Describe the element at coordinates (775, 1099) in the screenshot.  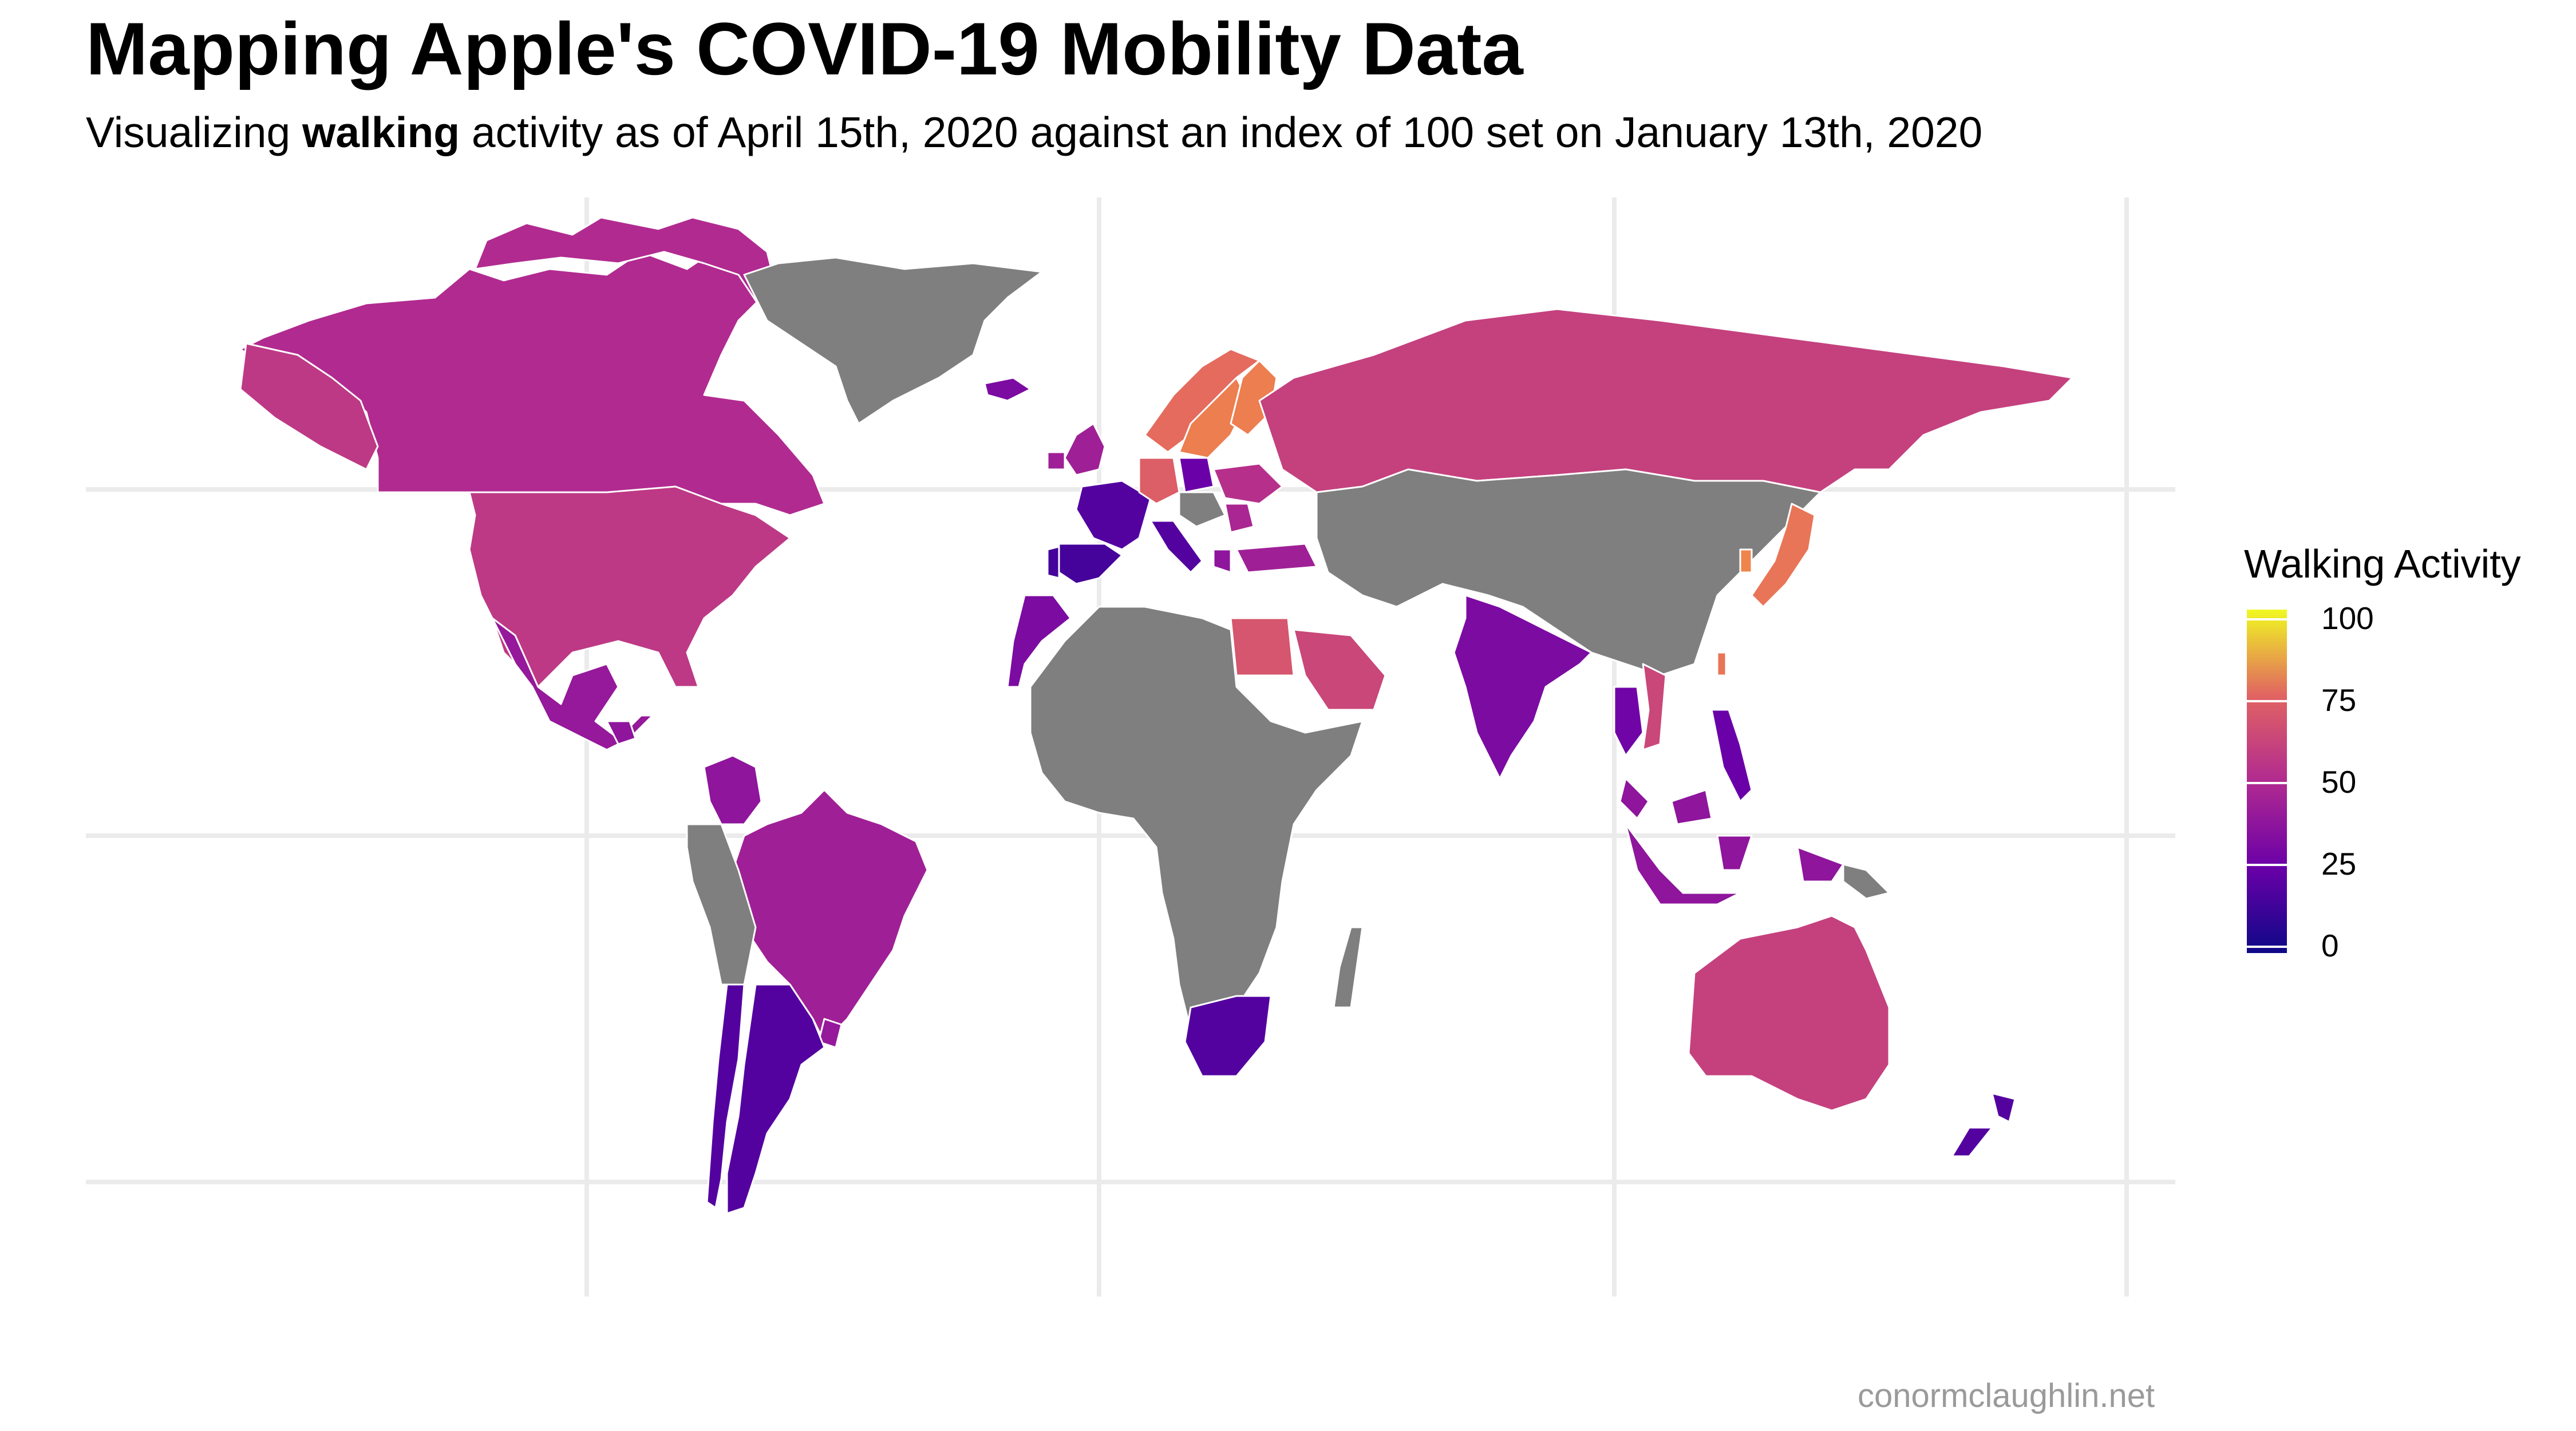
I see `country-argentina` at that location.